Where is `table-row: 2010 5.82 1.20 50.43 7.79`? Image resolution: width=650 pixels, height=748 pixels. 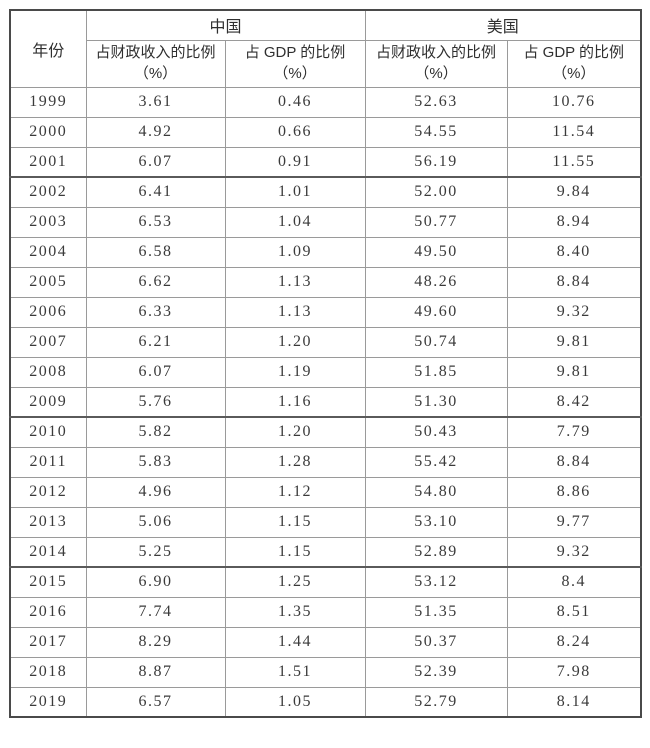 table-row: 2010 5.82 1.20 50.43 7.79 is located at coordinates (325, 432).